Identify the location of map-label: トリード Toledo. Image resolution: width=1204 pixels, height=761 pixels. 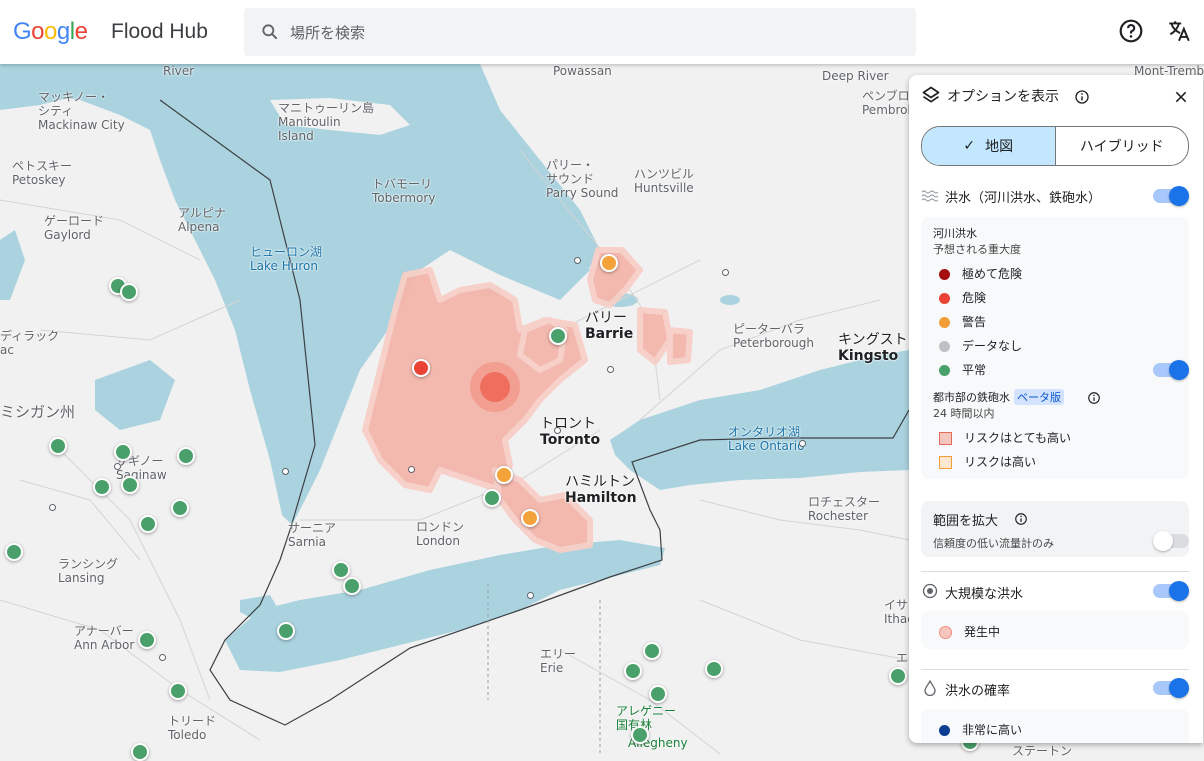
(192, 728).